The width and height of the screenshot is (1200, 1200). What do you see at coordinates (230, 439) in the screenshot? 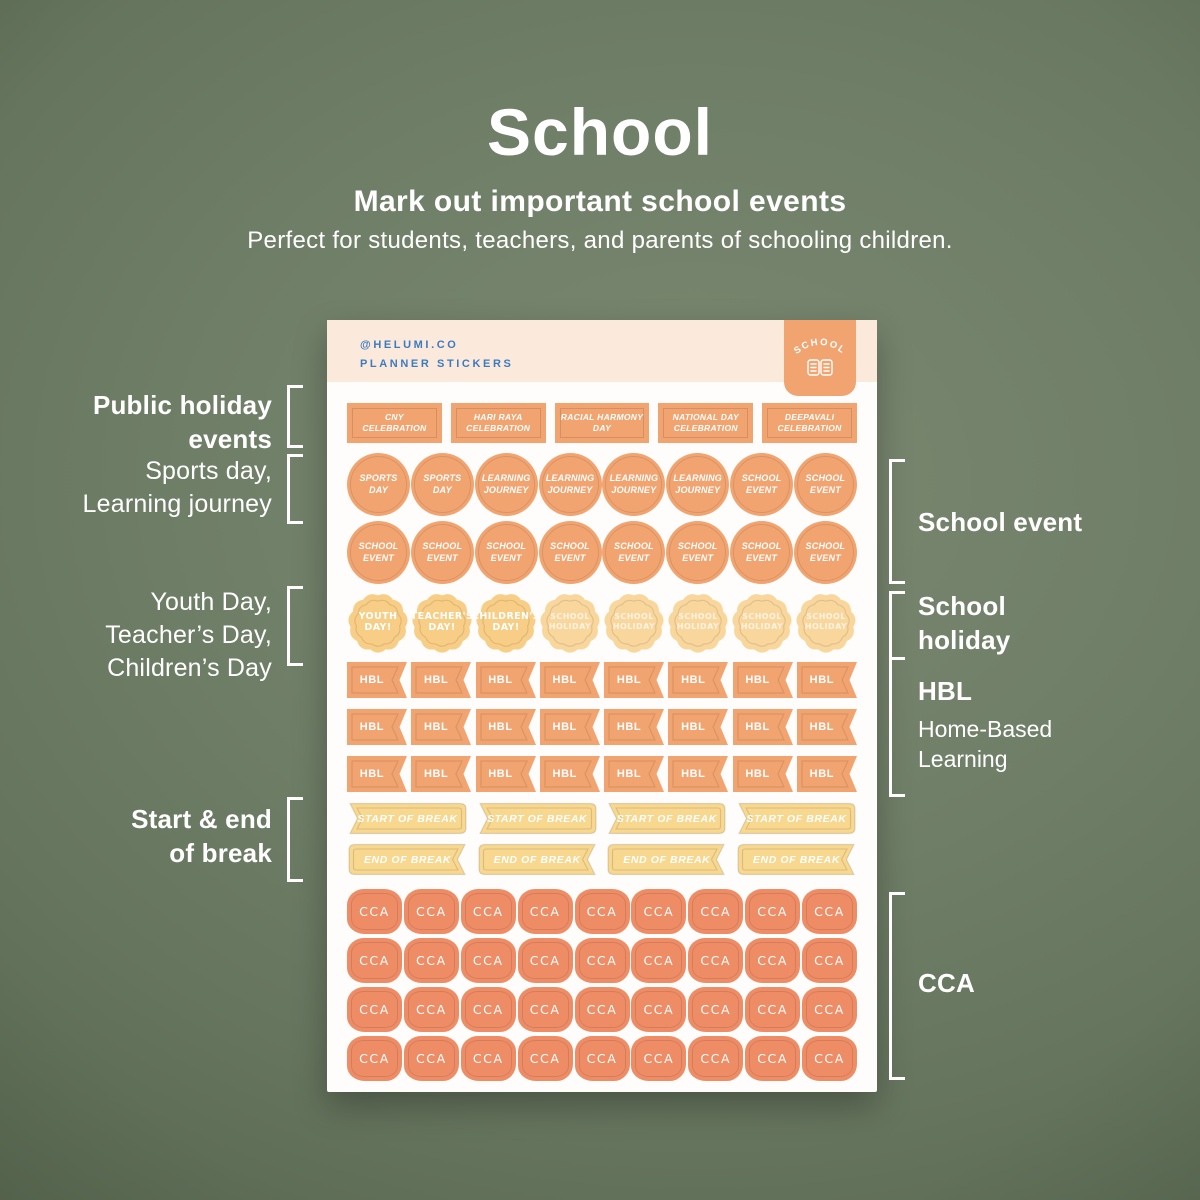
I see `annotation-line: events` at bounding box center [230, 439].